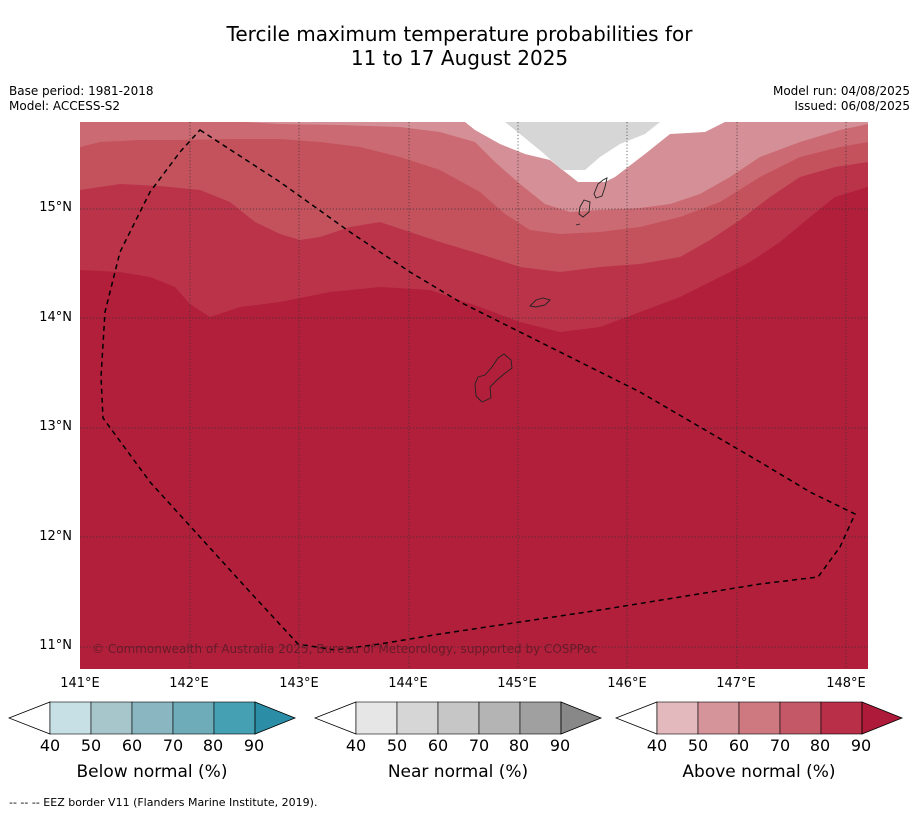  I want to click on colorbar-below-swatches, so click(152, 718).